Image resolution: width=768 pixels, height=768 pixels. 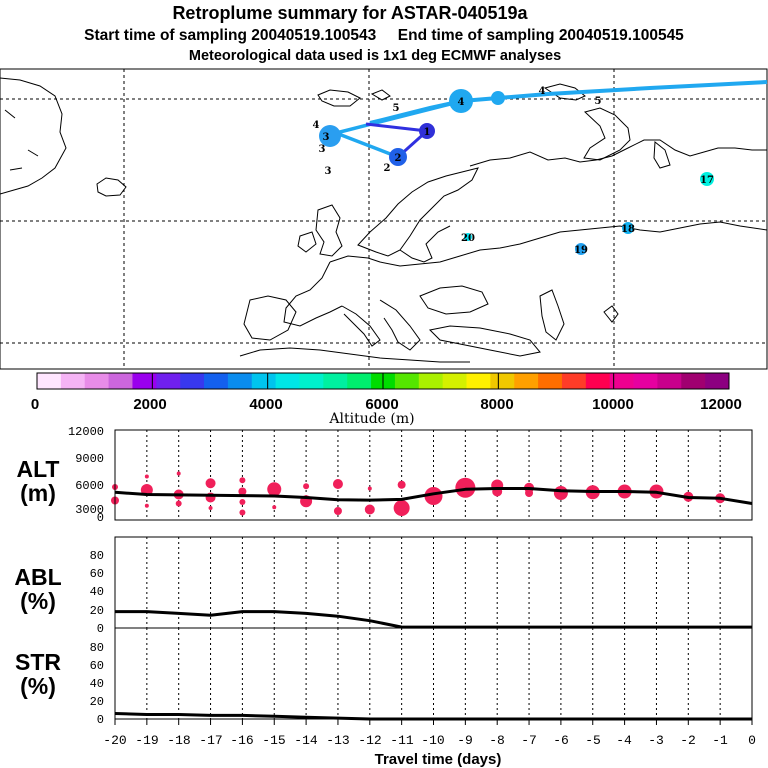 What do you see at coordinates (721, 404) in the screenshot?
I see `colorbar-tick: 12000` at bounding box center [721, 404].